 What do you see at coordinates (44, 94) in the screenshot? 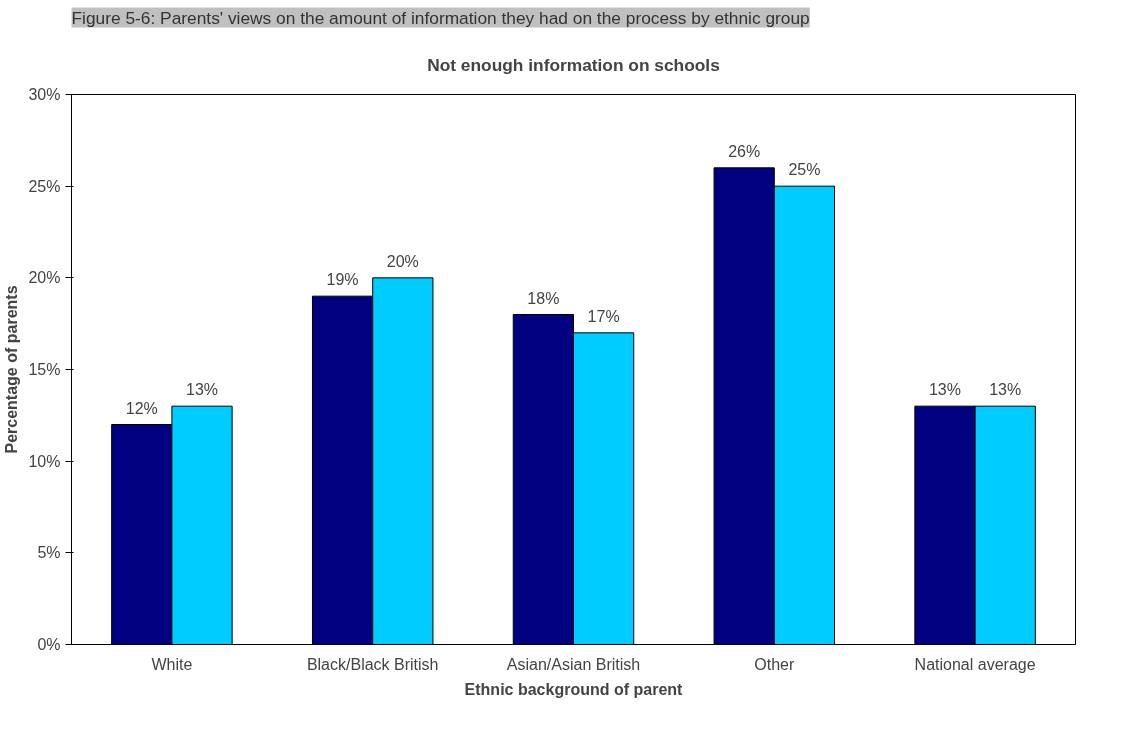
I see `y-tick-label: 30%` at bounding box center [44, 94].